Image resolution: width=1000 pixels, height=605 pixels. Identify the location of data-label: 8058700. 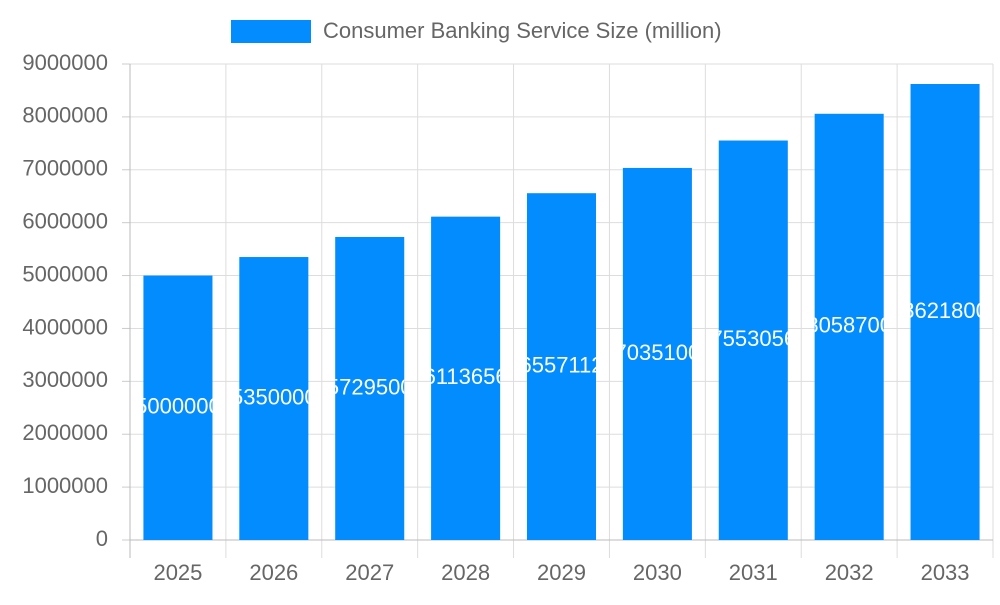
(849, 325).